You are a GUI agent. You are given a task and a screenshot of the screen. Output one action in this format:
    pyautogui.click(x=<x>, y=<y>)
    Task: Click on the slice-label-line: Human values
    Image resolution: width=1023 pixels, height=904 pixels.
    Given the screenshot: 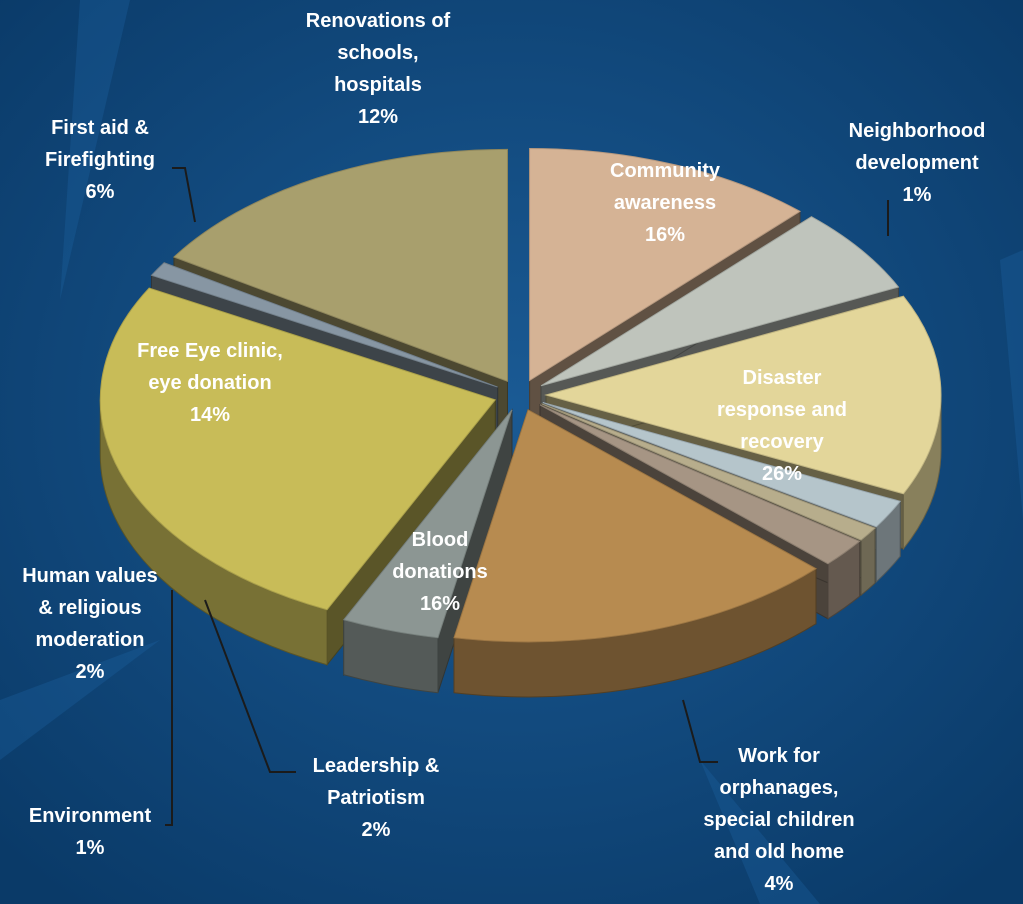 What is the action you would take?
    pyautogui.click(x=90, y=576)
    